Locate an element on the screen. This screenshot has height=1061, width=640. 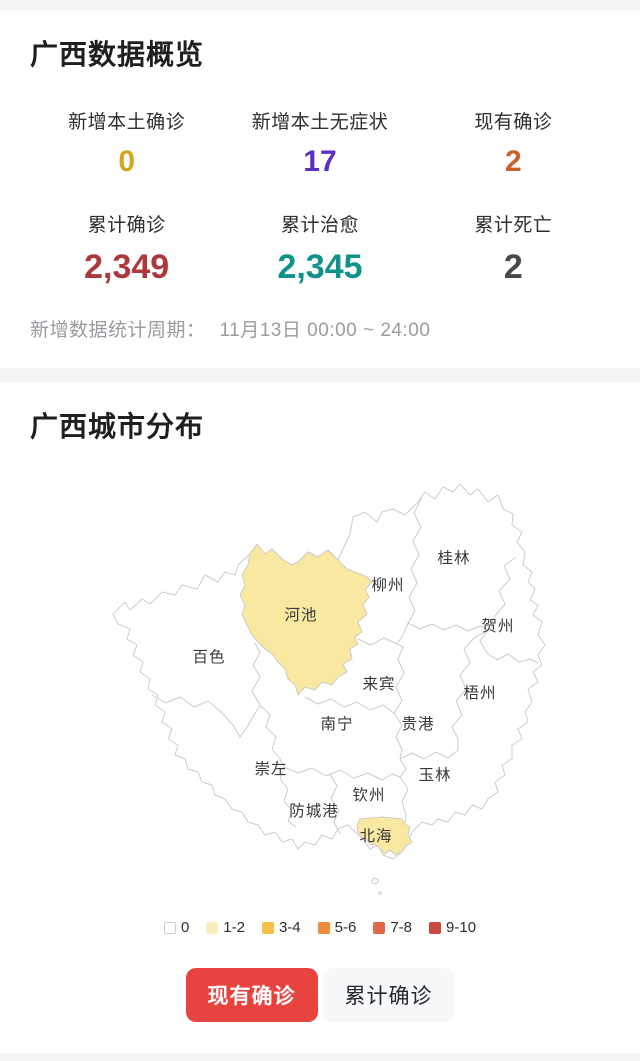
legend-label: 5-6 is located at coordinates (345, 927).